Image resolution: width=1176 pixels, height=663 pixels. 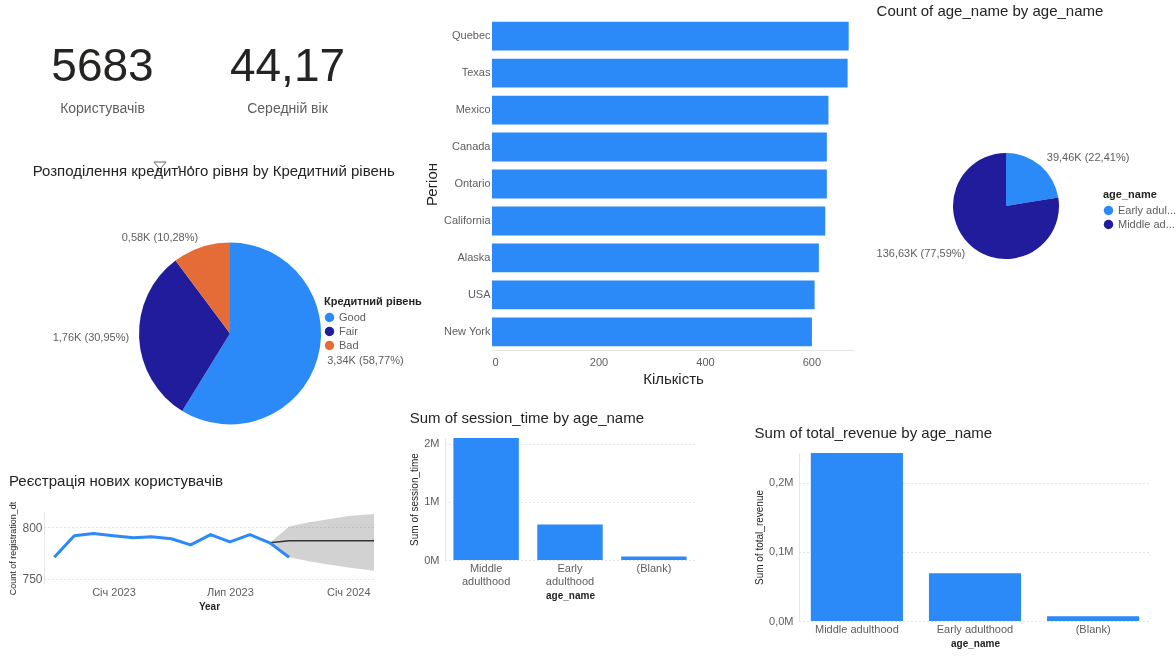 I want to click on chart-title: Розподілення кредитного рівня by Кредитний рівень, so click(x=214, y=170).